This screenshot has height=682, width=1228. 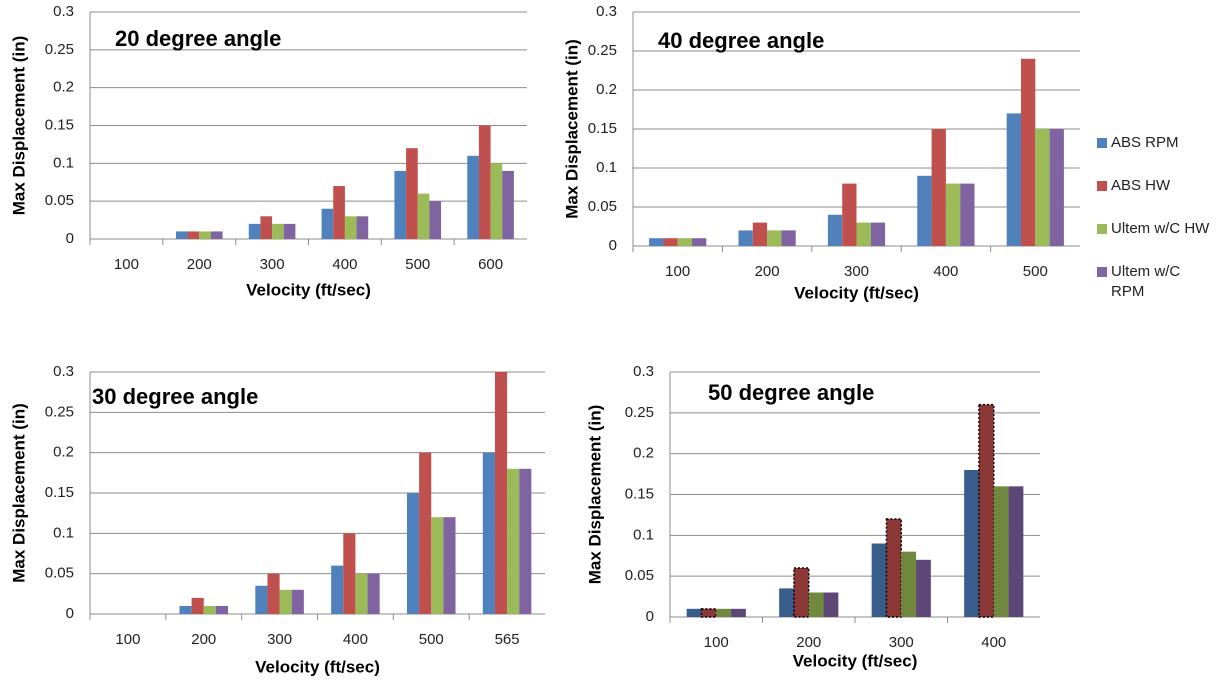 I want to click on y-tick-label: 0.2, so click(x=606, y=89).